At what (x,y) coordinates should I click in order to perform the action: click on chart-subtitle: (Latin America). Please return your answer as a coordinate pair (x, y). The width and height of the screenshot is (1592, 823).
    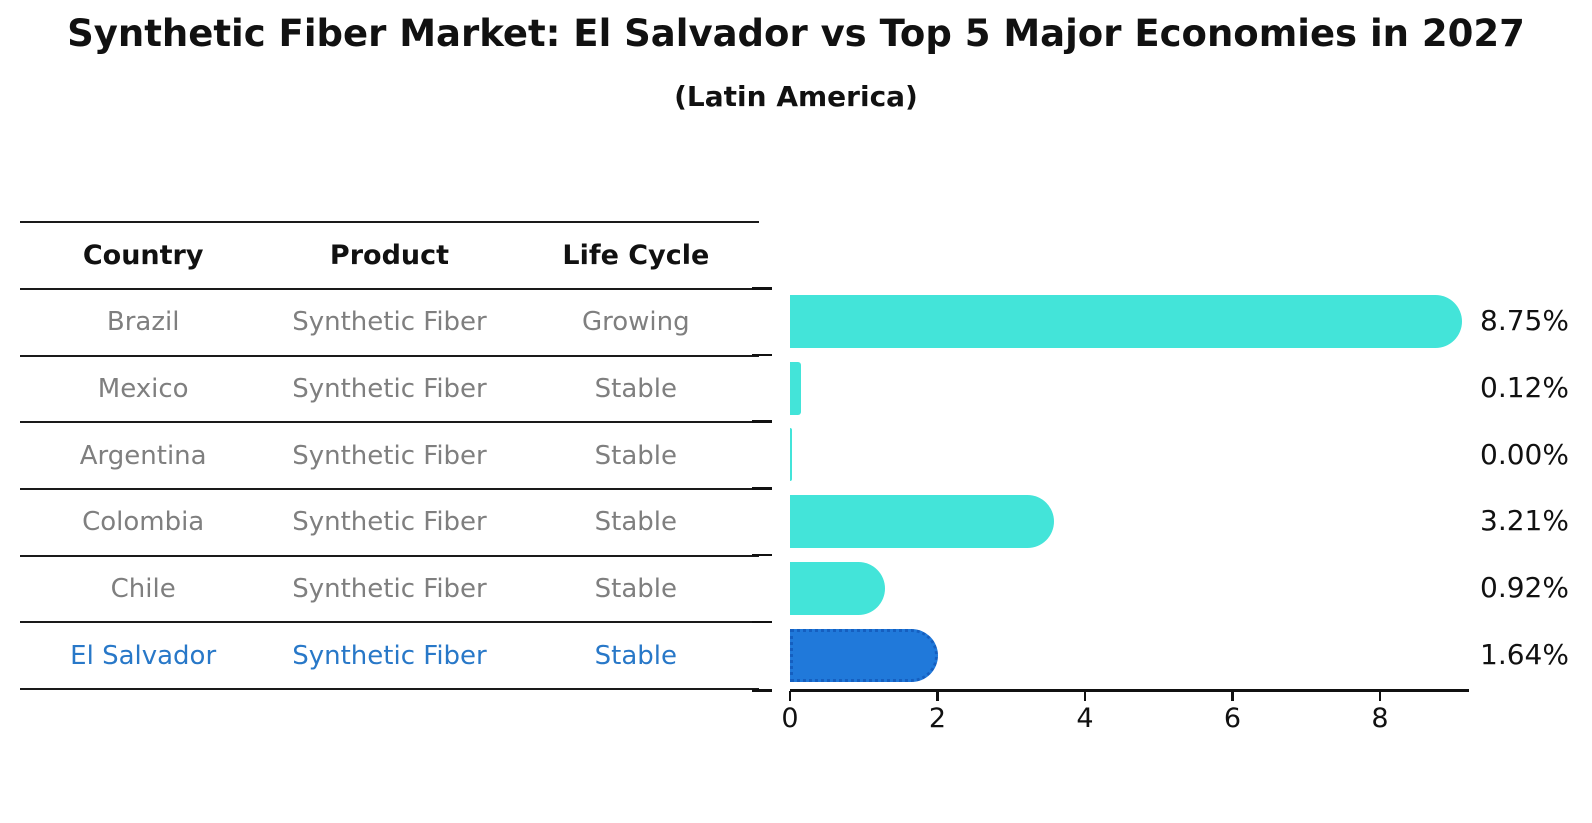
    Looking at the image, I should click on (796, 96).